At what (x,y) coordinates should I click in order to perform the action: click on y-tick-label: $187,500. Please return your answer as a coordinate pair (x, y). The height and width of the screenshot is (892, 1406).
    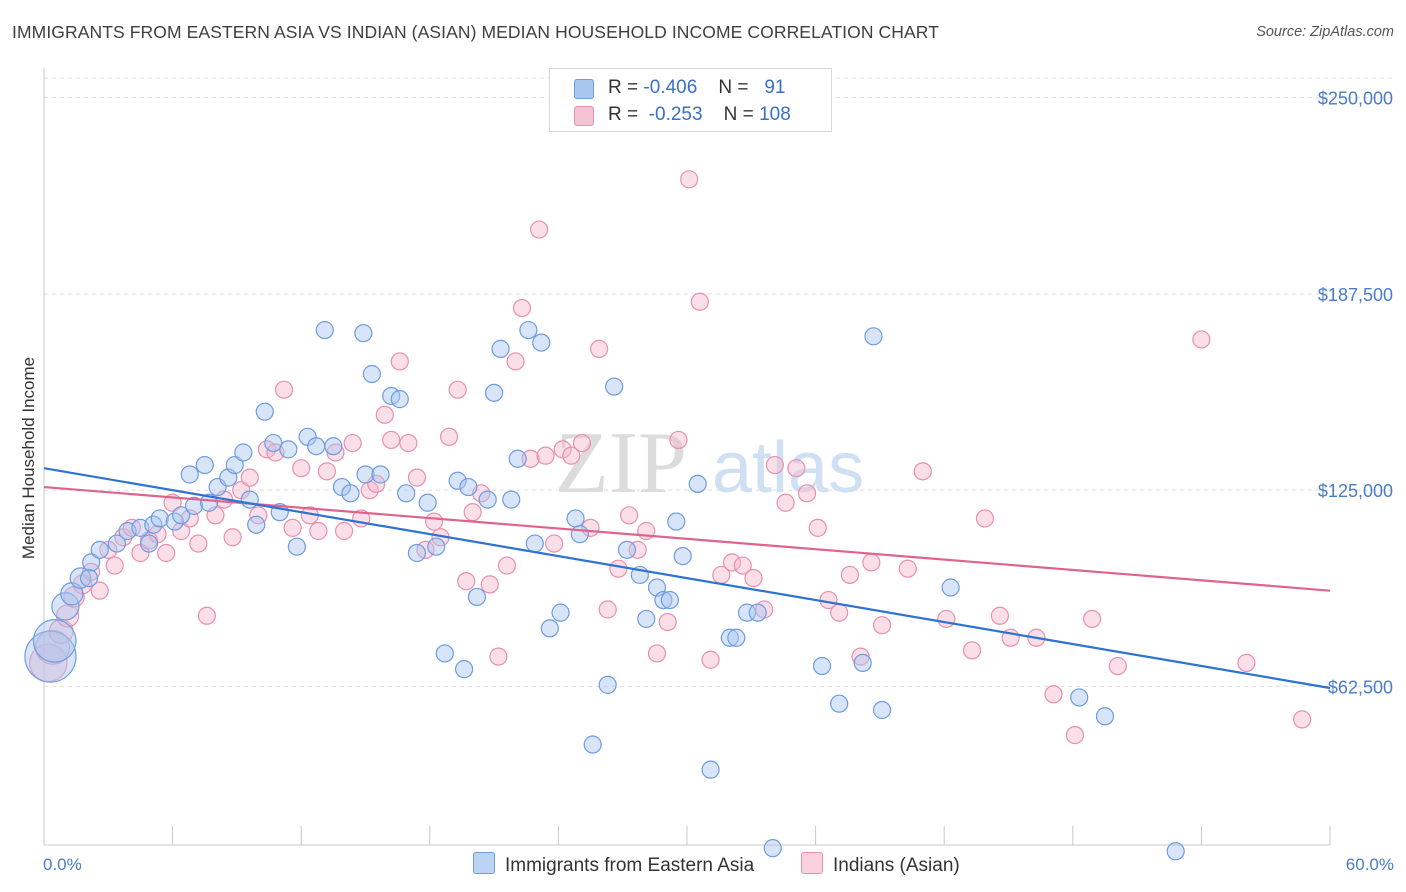
    Looking at the image, I should click on (1355, 295).